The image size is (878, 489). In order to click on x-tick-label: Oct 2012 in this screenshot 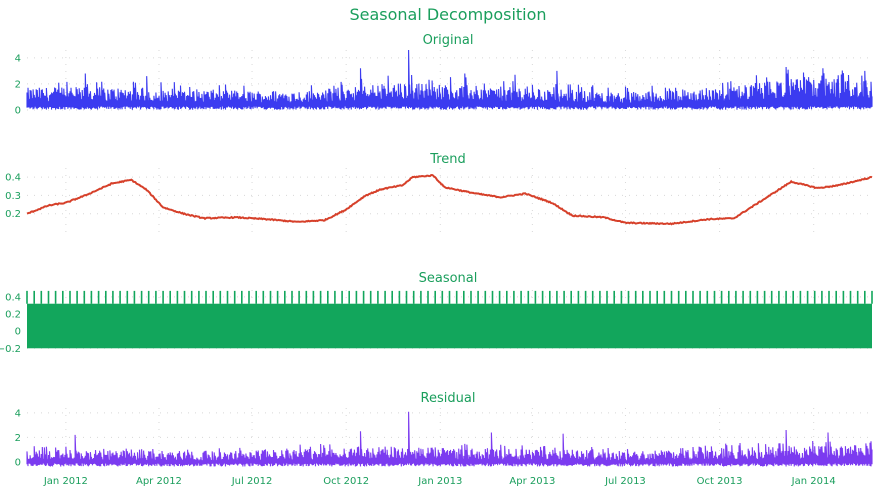, I will do `click(346, 481)`.